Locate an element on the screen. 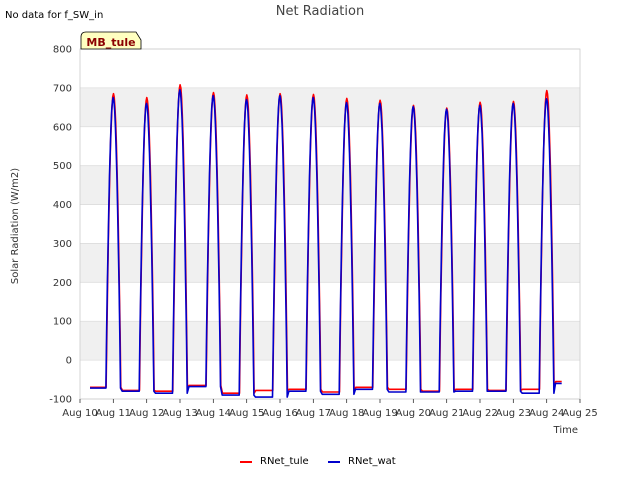 The width and height of the screenshot is (640, 480). x-tick-label: Aug 12 is located at coordinates (146, 413).